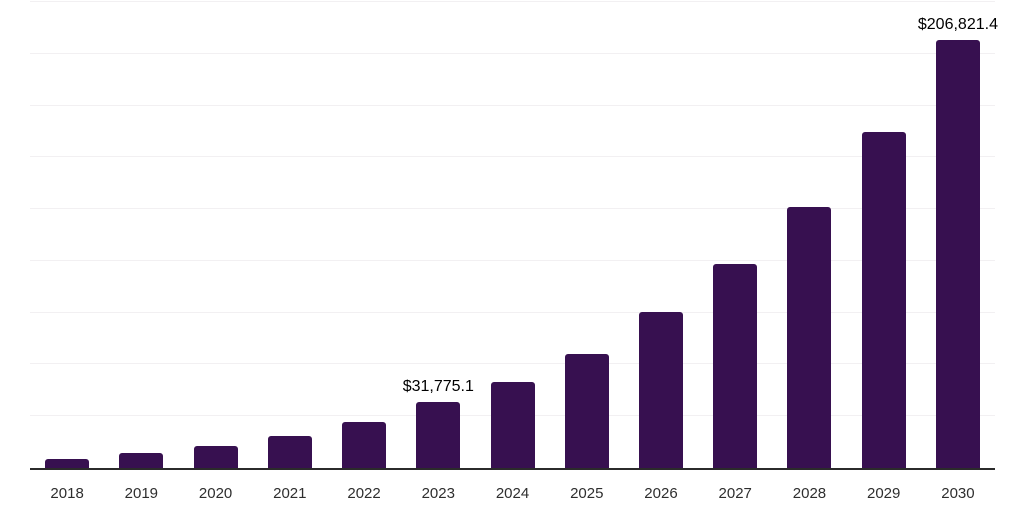 The height and width of the screenshot is (512, 1024). I want to click on bar-slot-2023: $31,775.1, so click(438, 235).